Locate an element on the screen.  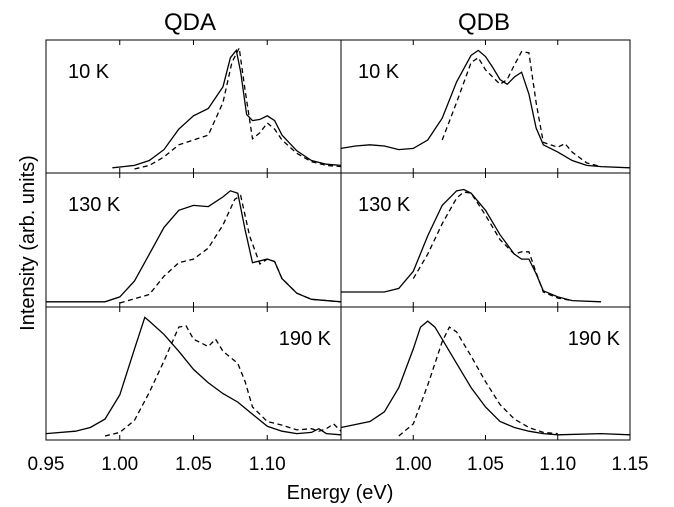
panel-qdb-1: 130 K is located at coordinates (485, 240).